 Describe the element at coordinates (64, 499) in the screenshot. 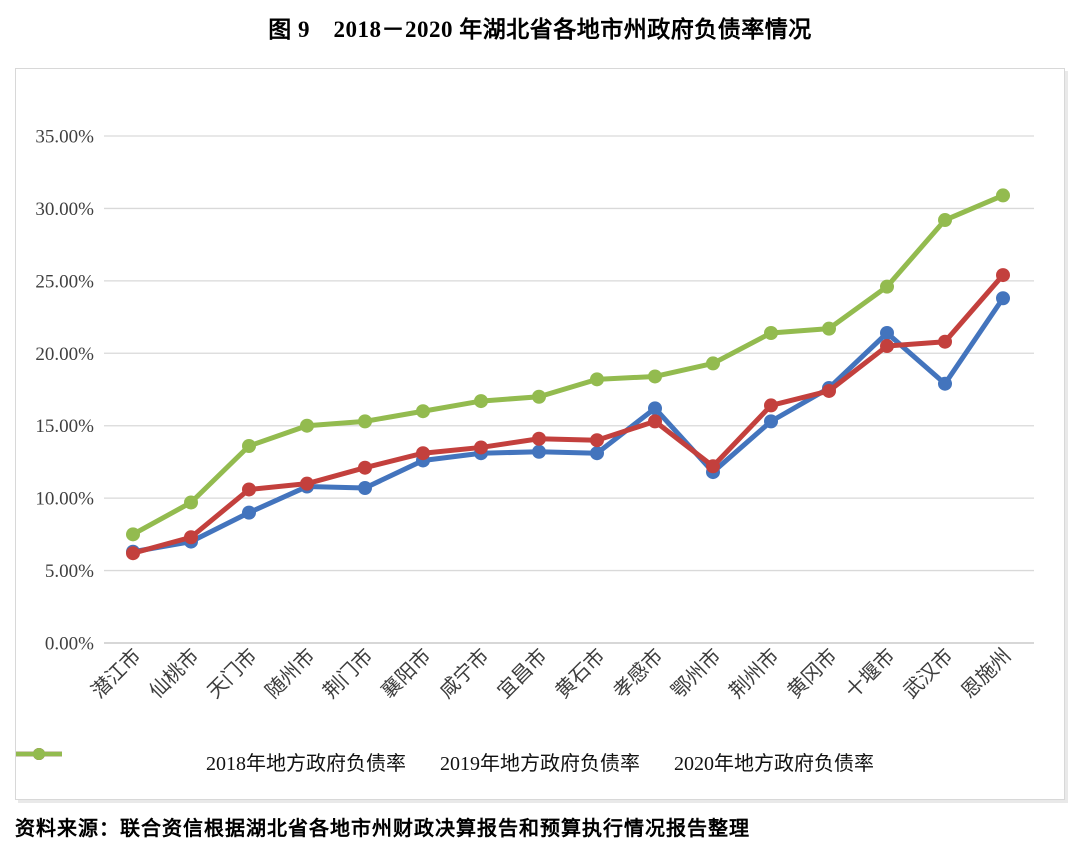

I see `y-axis-tick-label: 10.00%` at that location.